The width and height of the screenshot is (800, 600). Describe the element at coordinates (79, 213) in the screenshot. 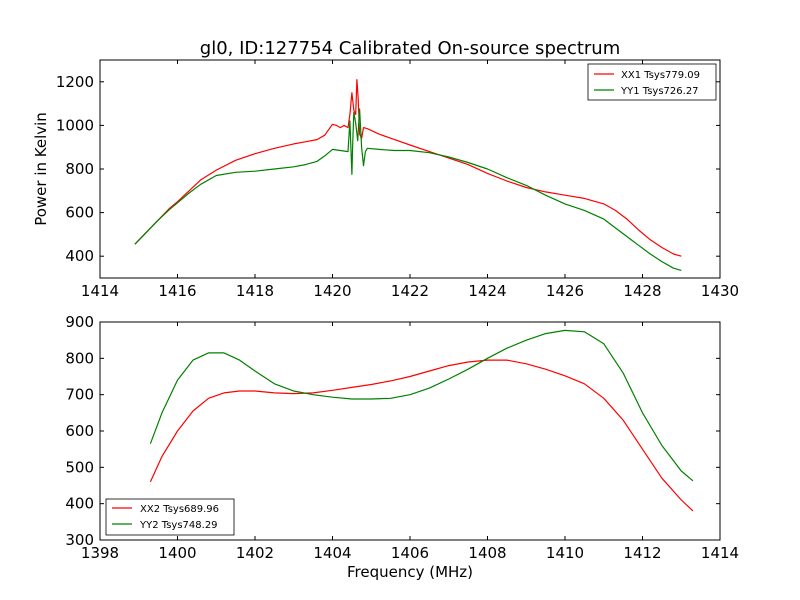

I see `top-y-tick-label: 600` at that location.